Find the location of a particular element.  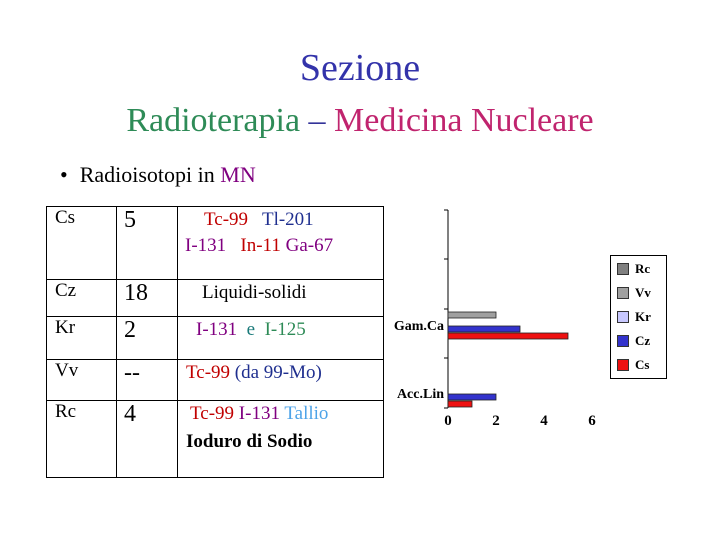

bullet-text: Radioisotopi in is located at coordinates (147, 174).